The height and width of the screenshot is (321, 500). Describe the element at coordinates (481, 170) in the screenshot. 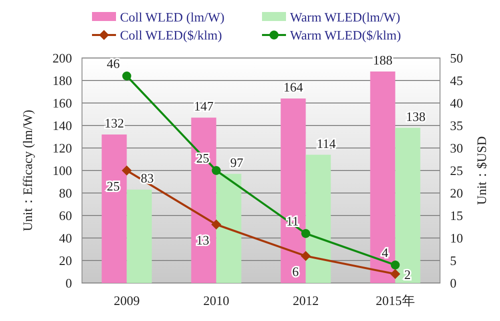

I see `y2-axis-title: Unit：$USD` at that location.